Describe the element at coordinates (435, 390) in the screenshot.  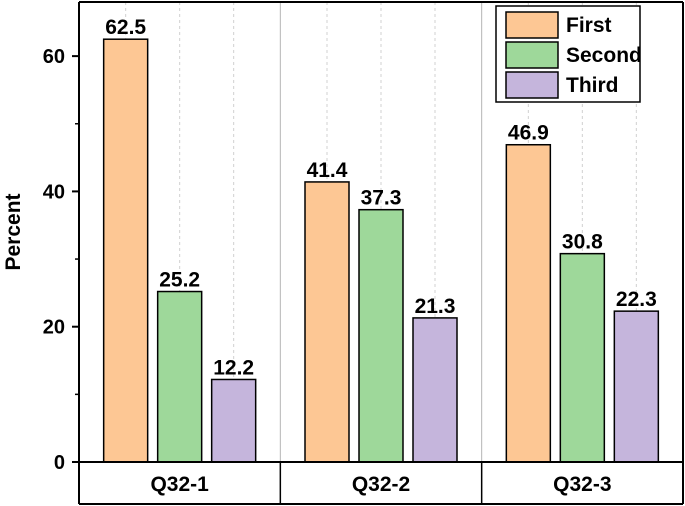
I see `bar-q32-2-third` at that location.